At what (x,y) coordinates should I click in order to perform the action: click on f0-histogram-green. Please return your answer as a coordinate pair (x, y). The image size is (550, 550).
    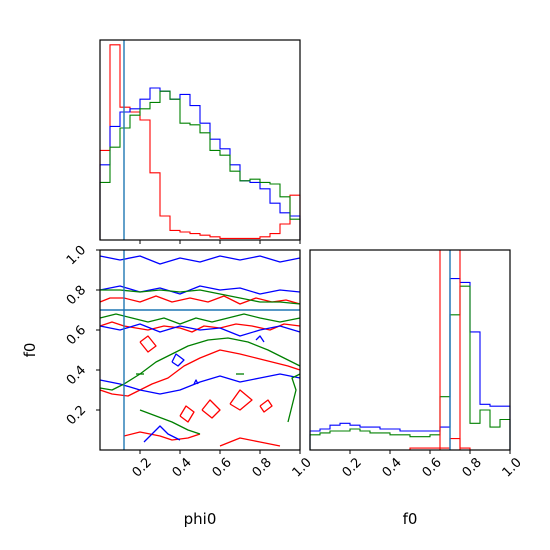
    Looking at the image, I should click on (410, 367).